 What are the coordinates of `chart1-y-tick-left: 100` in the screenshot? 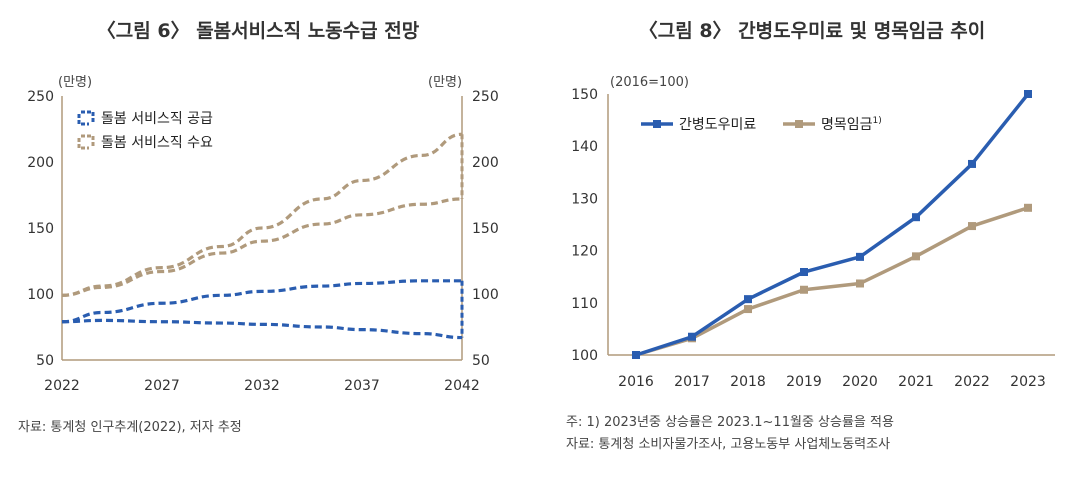 It's located at (40, 295).